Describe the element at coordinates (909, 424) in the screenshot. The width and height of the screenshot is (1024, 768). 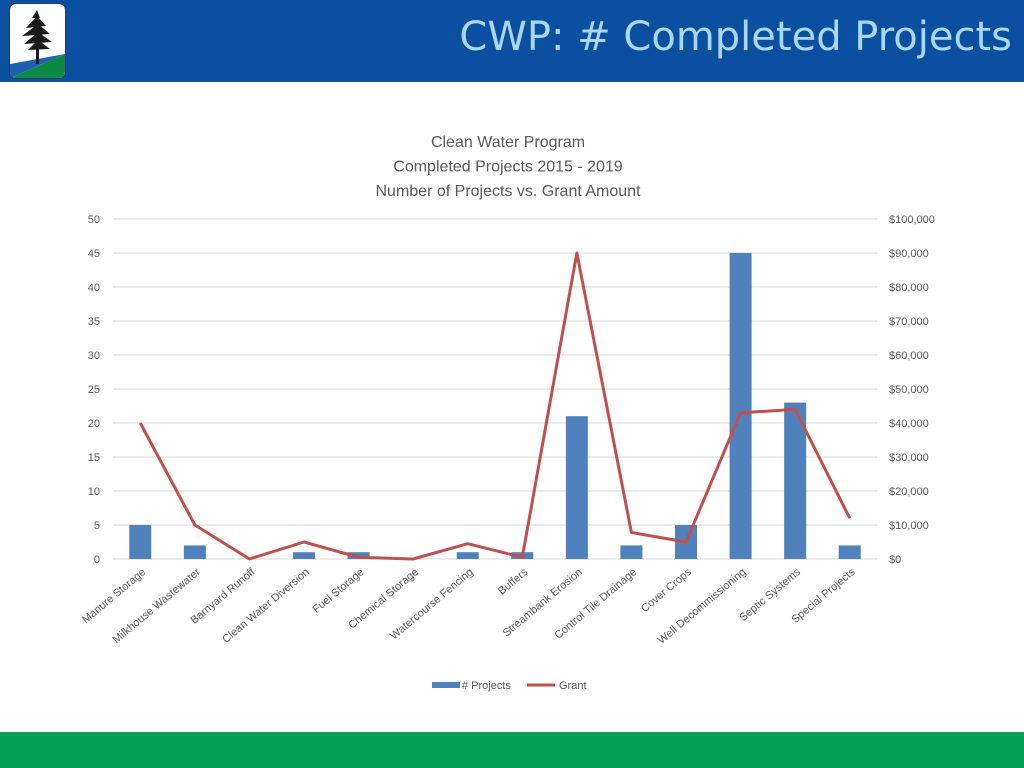
I see `right-axis-tick-label: $40,000` at that location.